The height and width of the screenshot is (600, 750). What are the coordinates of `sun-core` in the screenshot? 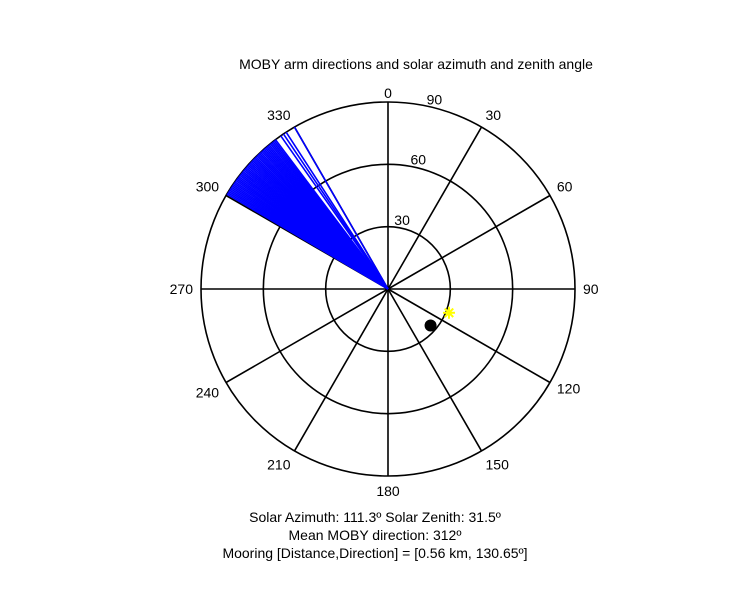 It's located at (449, 313).